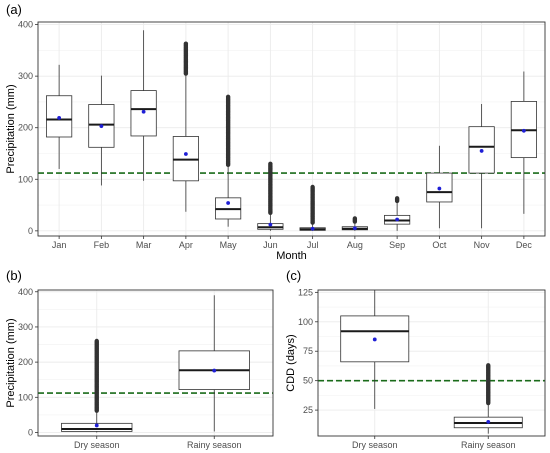 This screenshot has width=550, height=453. I want to click on box-may, so click(228, 160).